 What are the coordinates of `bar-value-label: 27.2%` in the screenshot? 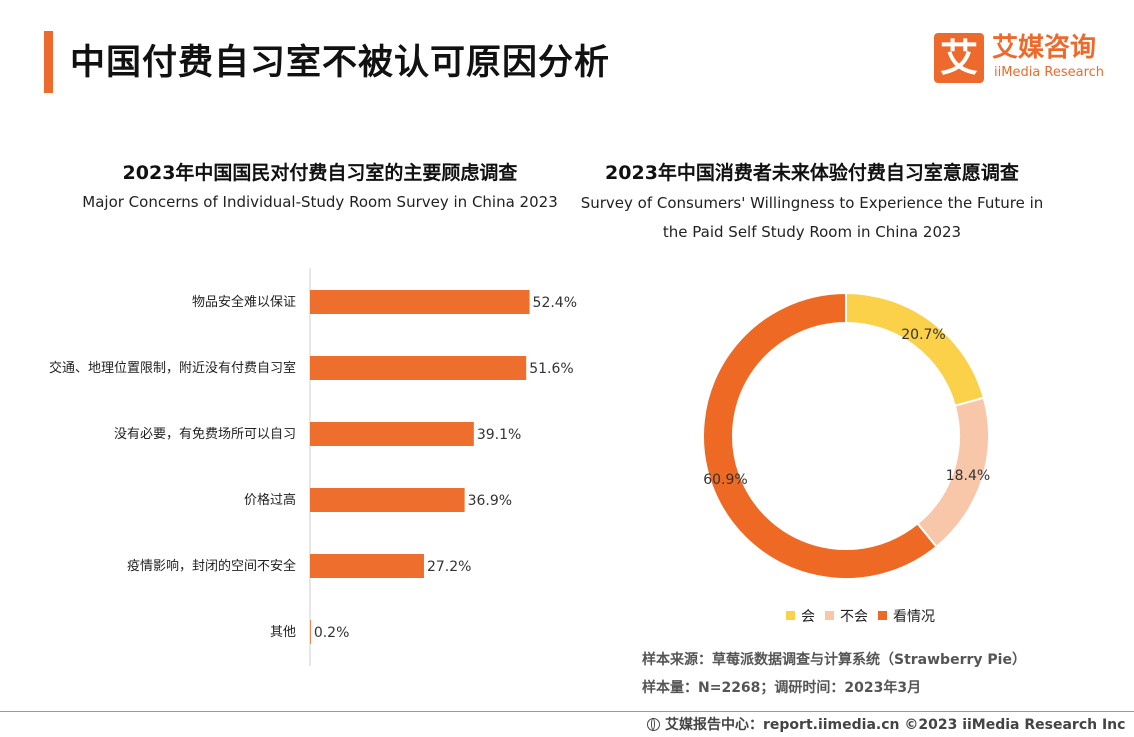 It's located at (449, 567).